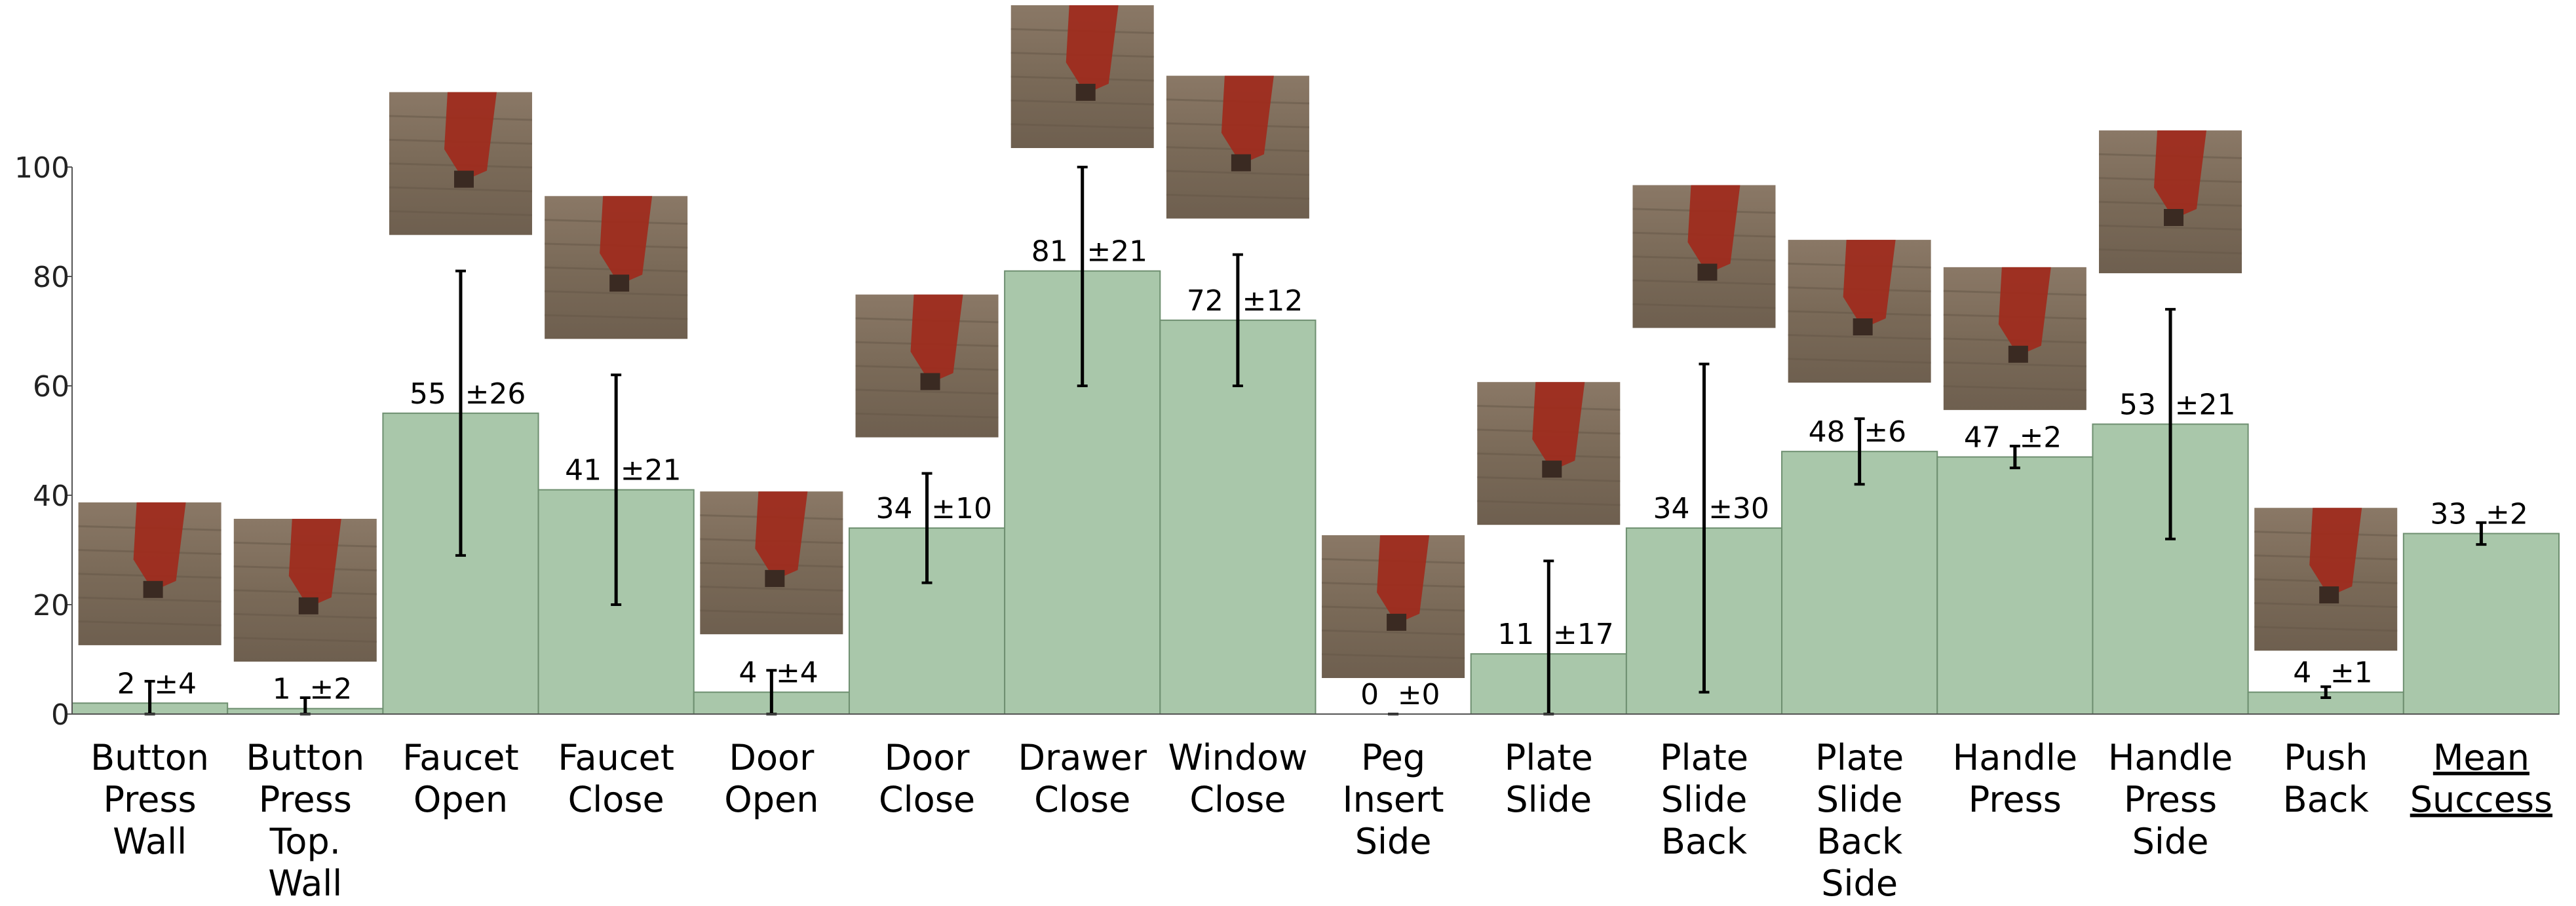  What do you see at coordinates (305, 820) in the screenshot?
I see `category-label: Button Press Top. Wall` at bounding box center [305, 820].